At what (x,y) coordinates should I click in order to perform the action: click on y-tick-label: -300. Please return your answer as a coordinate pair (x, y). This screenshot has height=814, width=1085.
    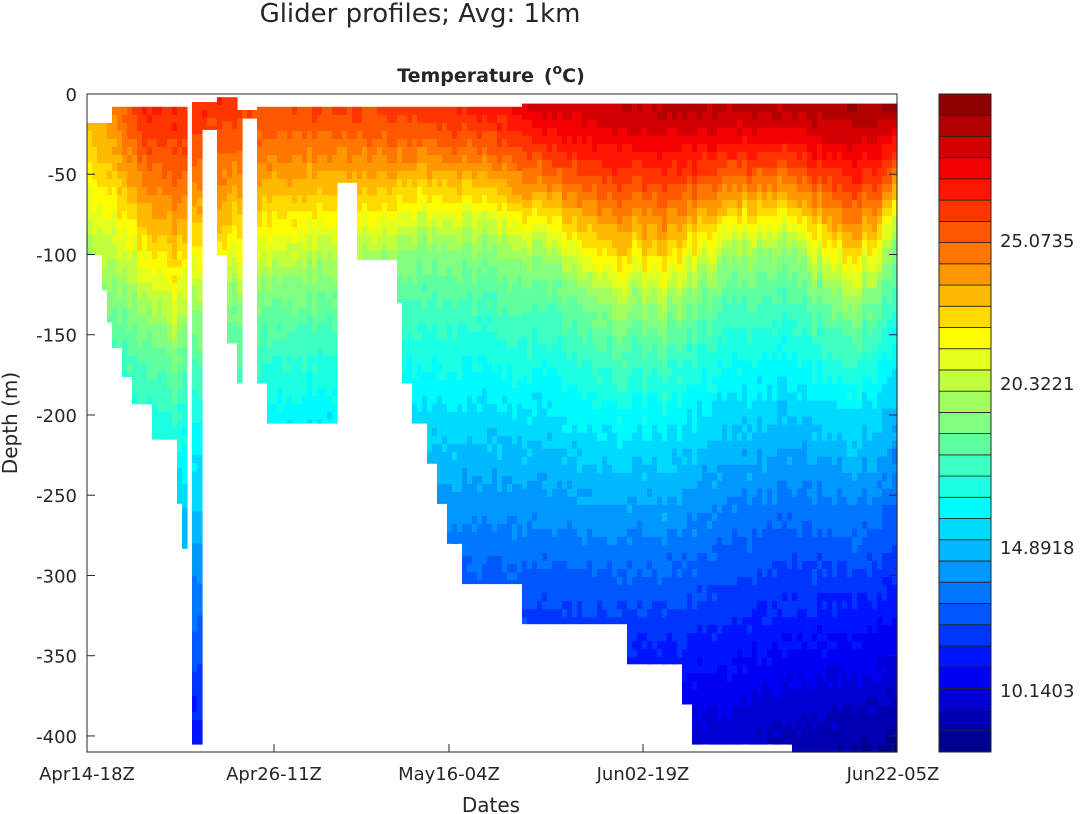
    Looking at the image, I should click on (56, 576).